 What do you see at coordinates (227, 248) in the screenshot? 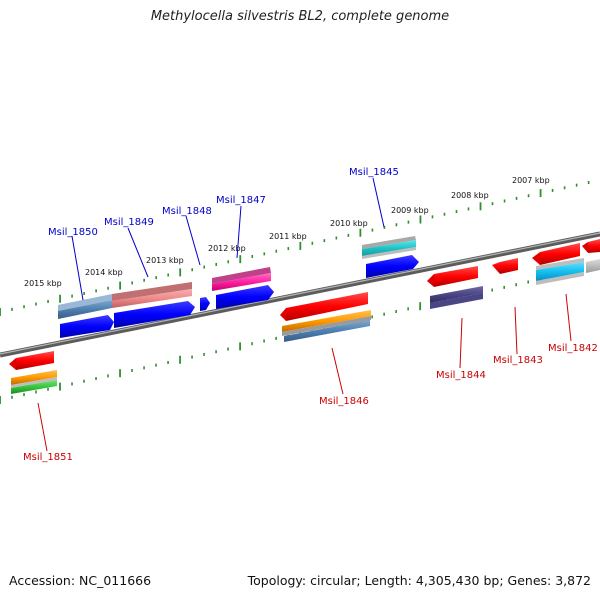
I see `tick-label: 2012 kbp` at bounding box center [227, 248].